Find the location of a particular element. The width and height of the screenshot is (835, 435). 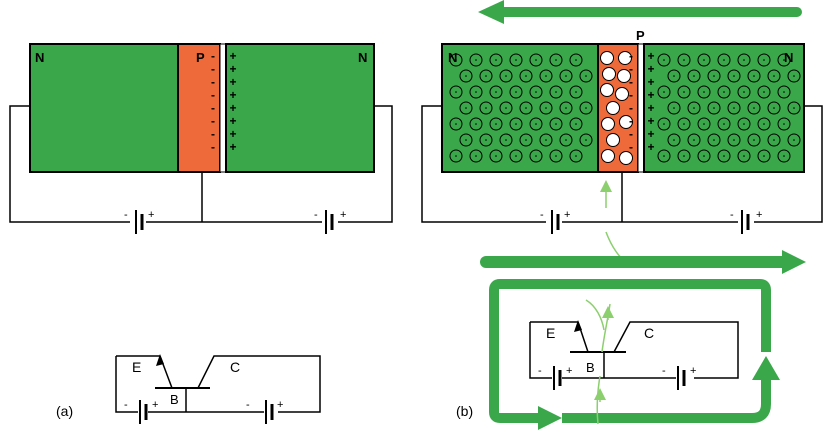

n-label-right-a: N is located at coordinates (362, 57).